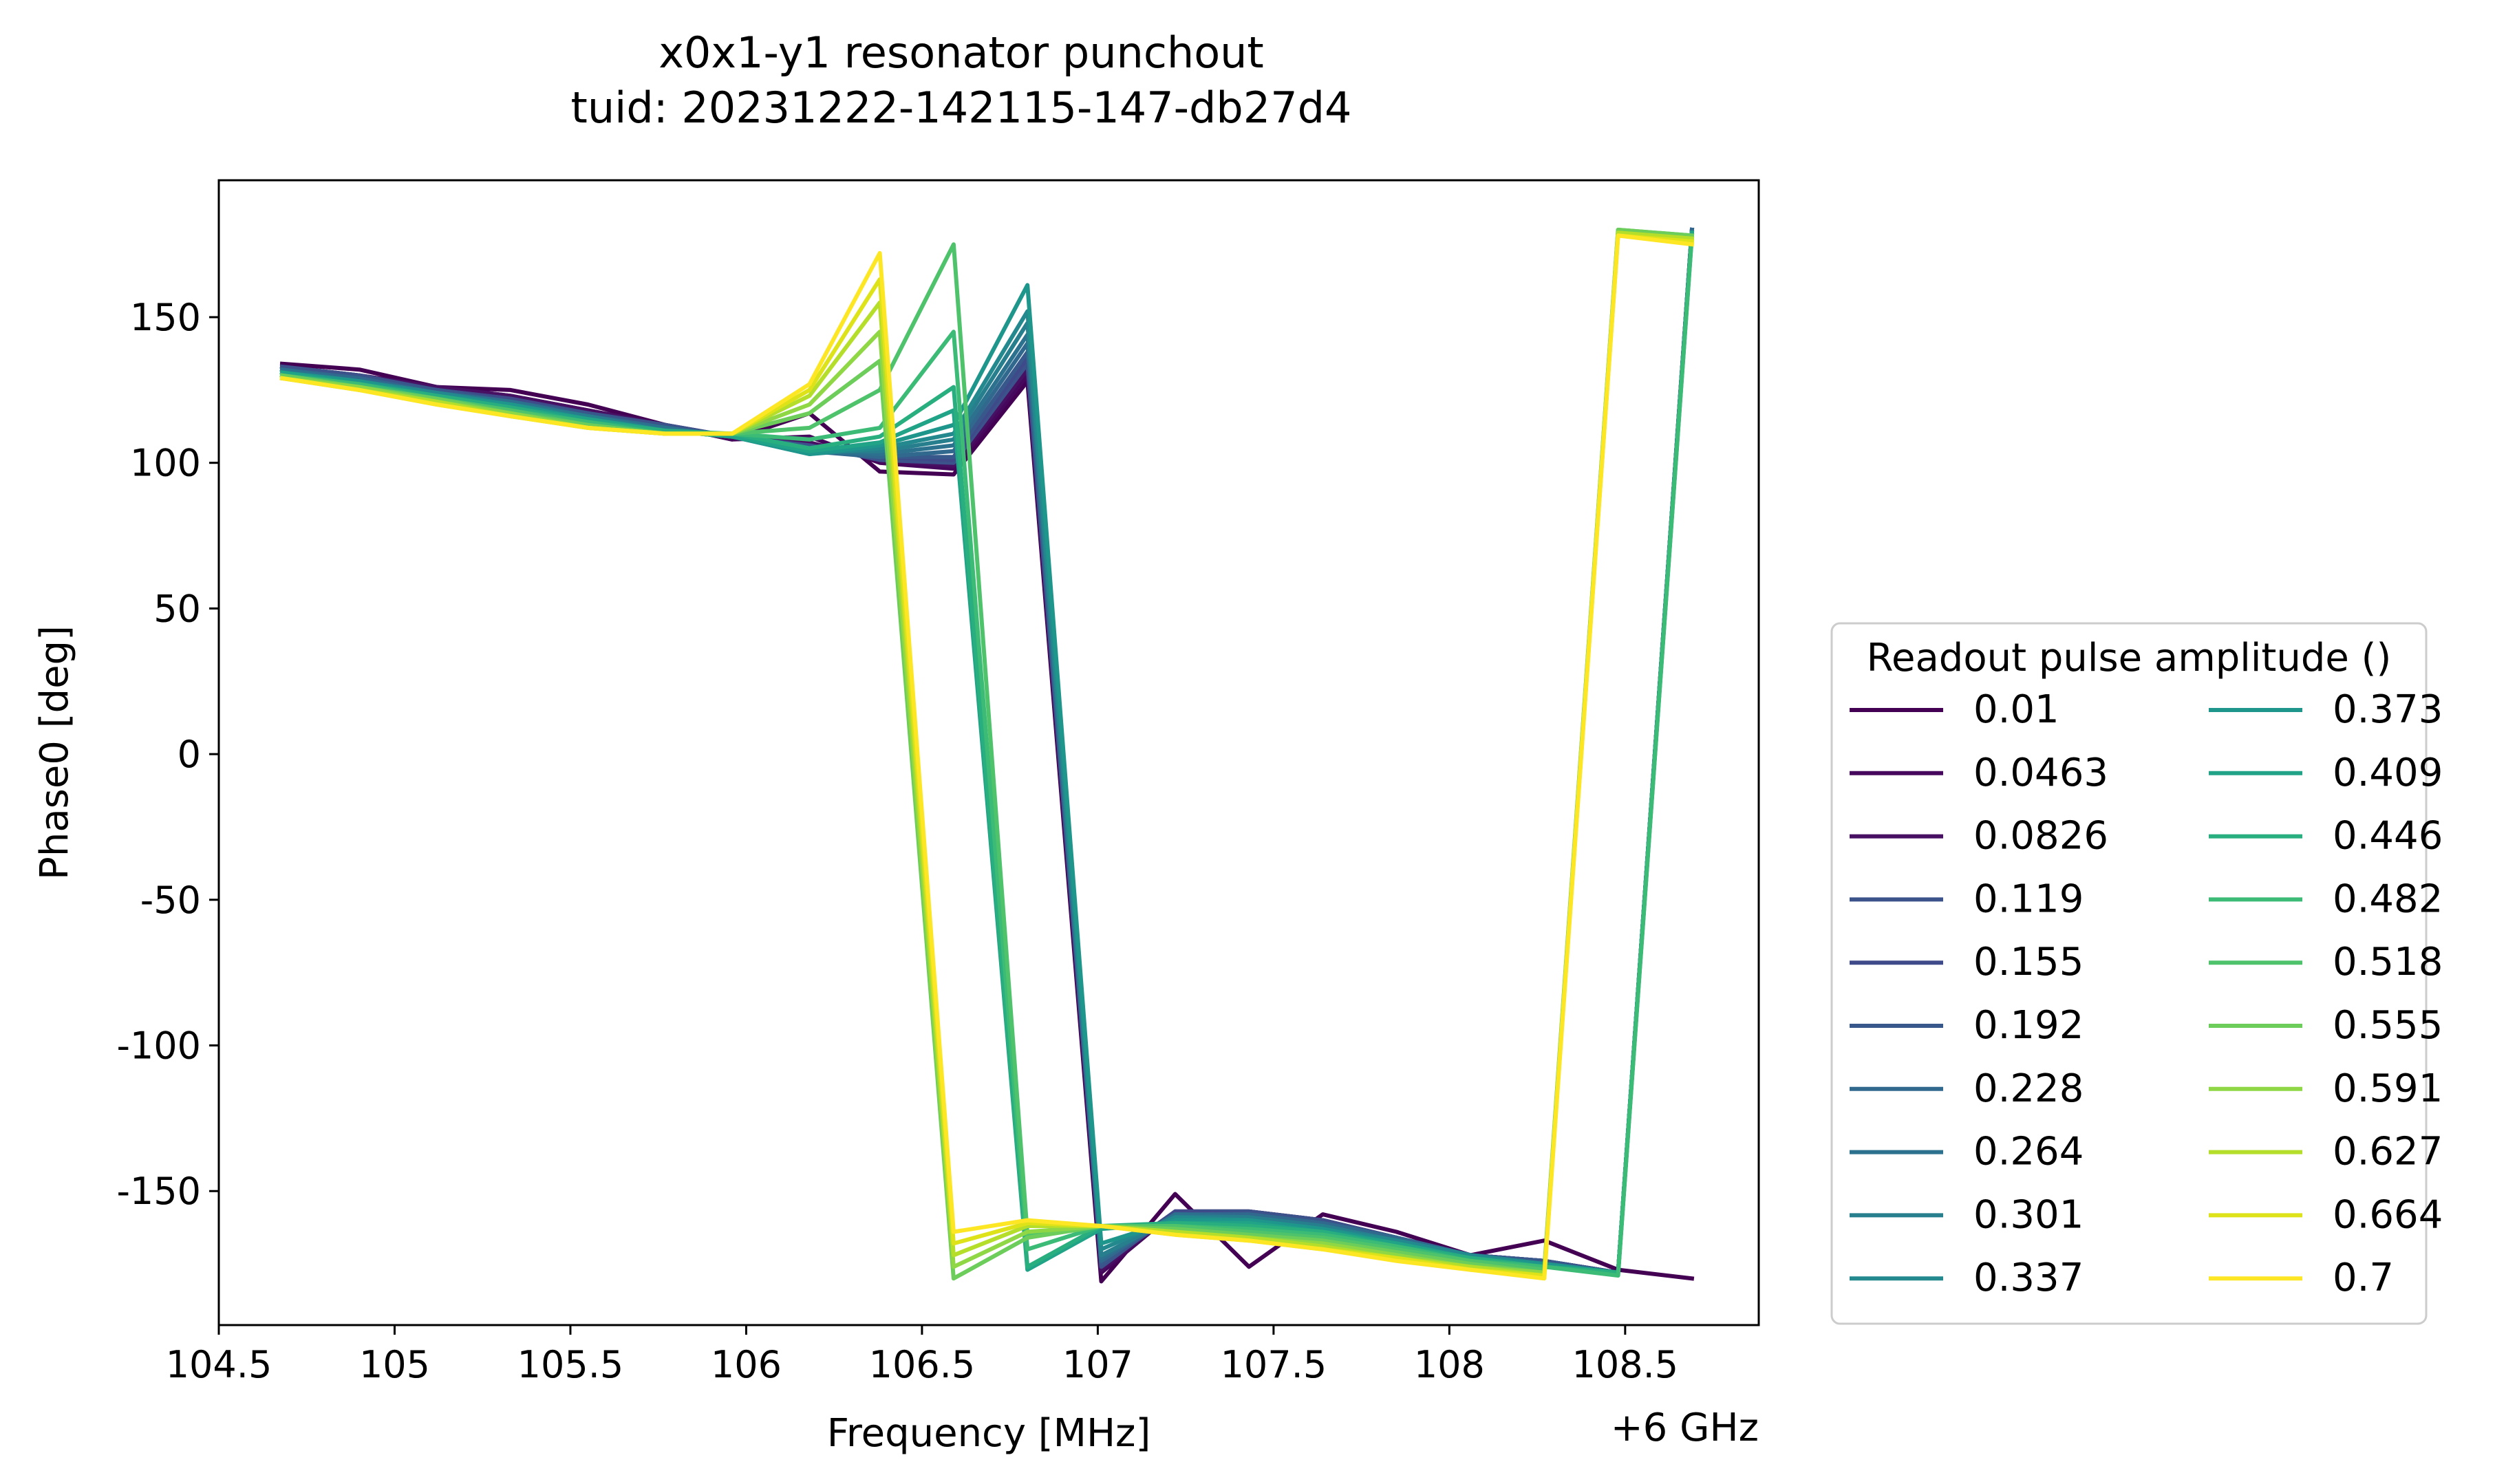  I want to click on y-tick-label: 100, so click(166, 463).